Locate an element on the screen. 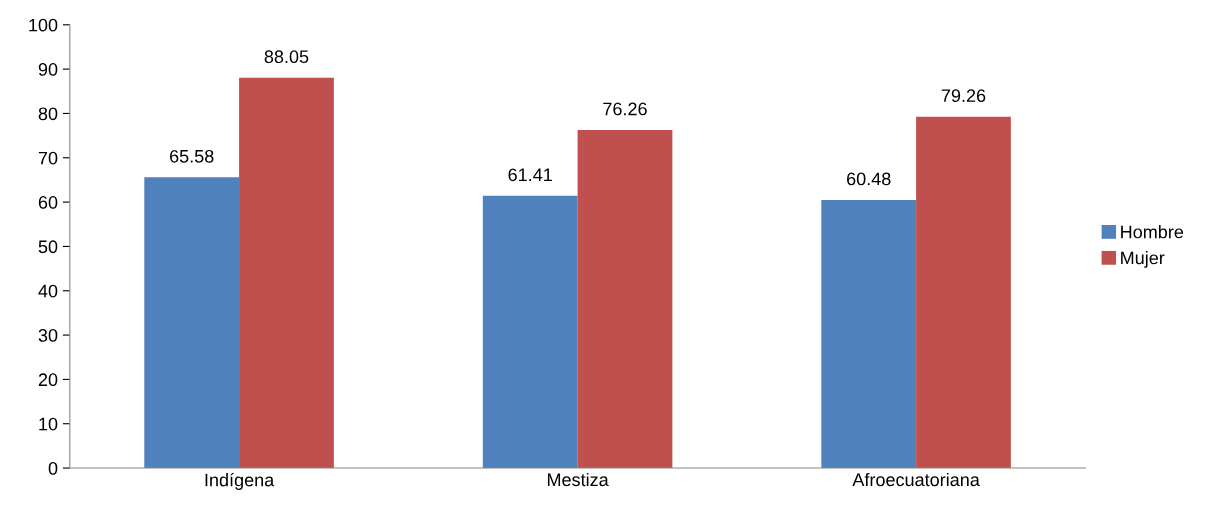  data-label: 76.26 is located at coordinates (625, 109).